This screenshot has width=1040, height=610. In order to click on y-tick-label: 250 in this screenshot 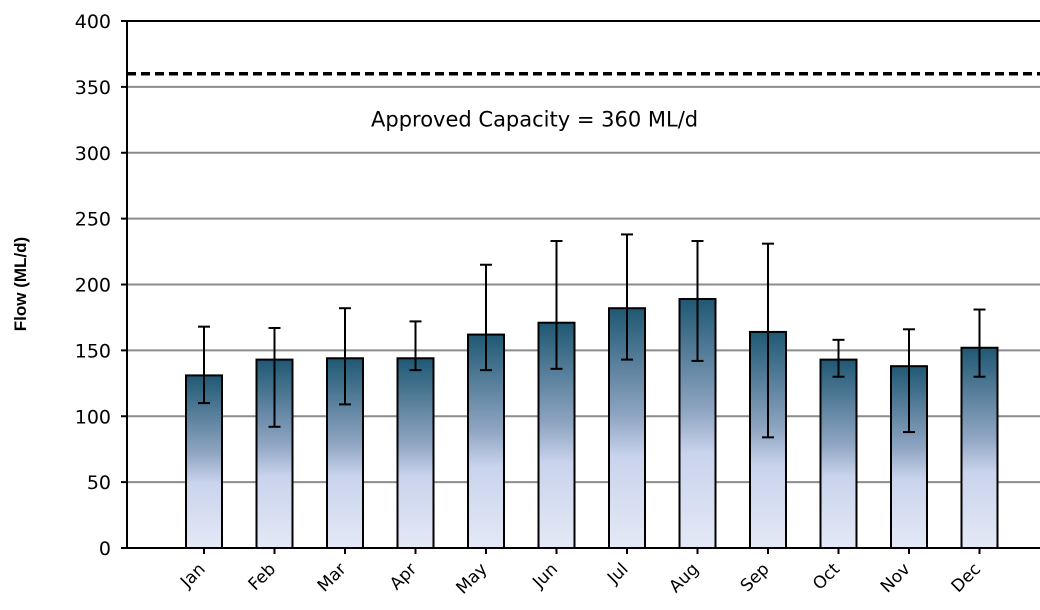, I will do `click(93, 220)`.